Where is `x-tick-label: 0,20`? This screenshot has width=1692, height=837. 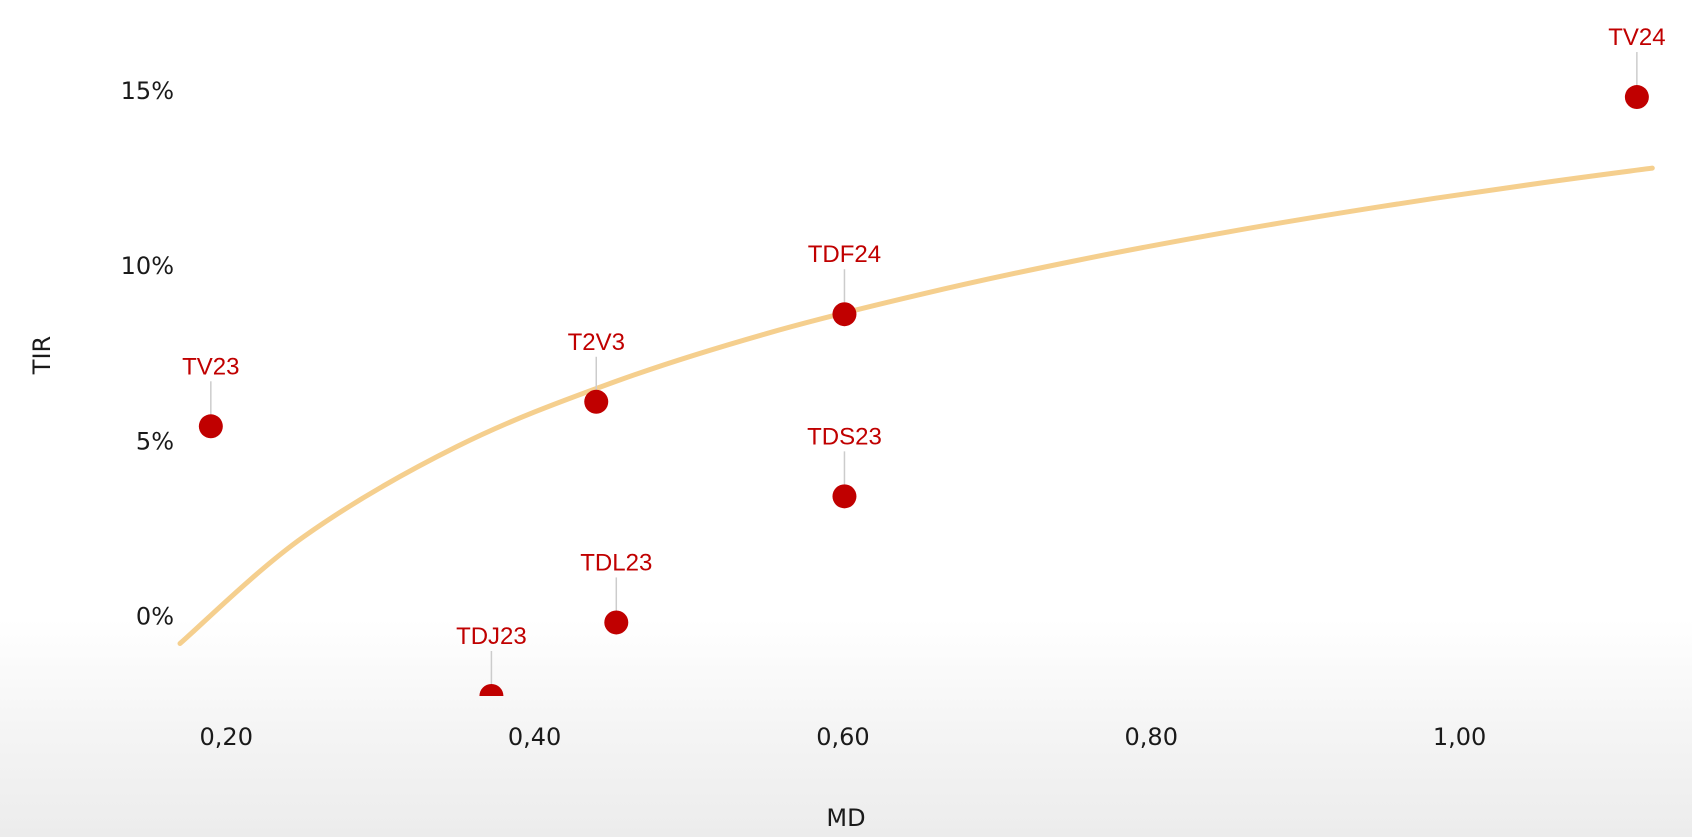
x-tick-label: 0,20 is located at coordinates (226, 737).